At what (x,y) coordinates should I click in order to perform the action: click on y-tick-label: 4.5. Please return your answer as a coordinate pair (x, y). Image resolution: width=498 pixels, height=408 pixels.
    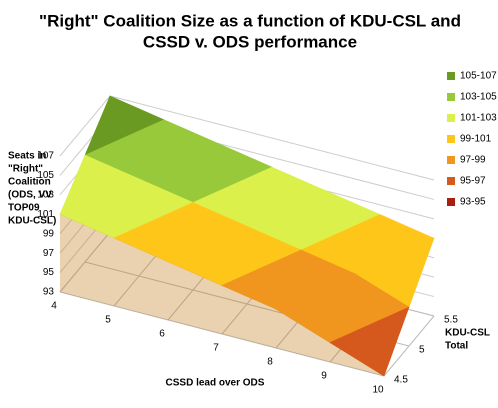
    Looking at the image, I should click on (401, 380).